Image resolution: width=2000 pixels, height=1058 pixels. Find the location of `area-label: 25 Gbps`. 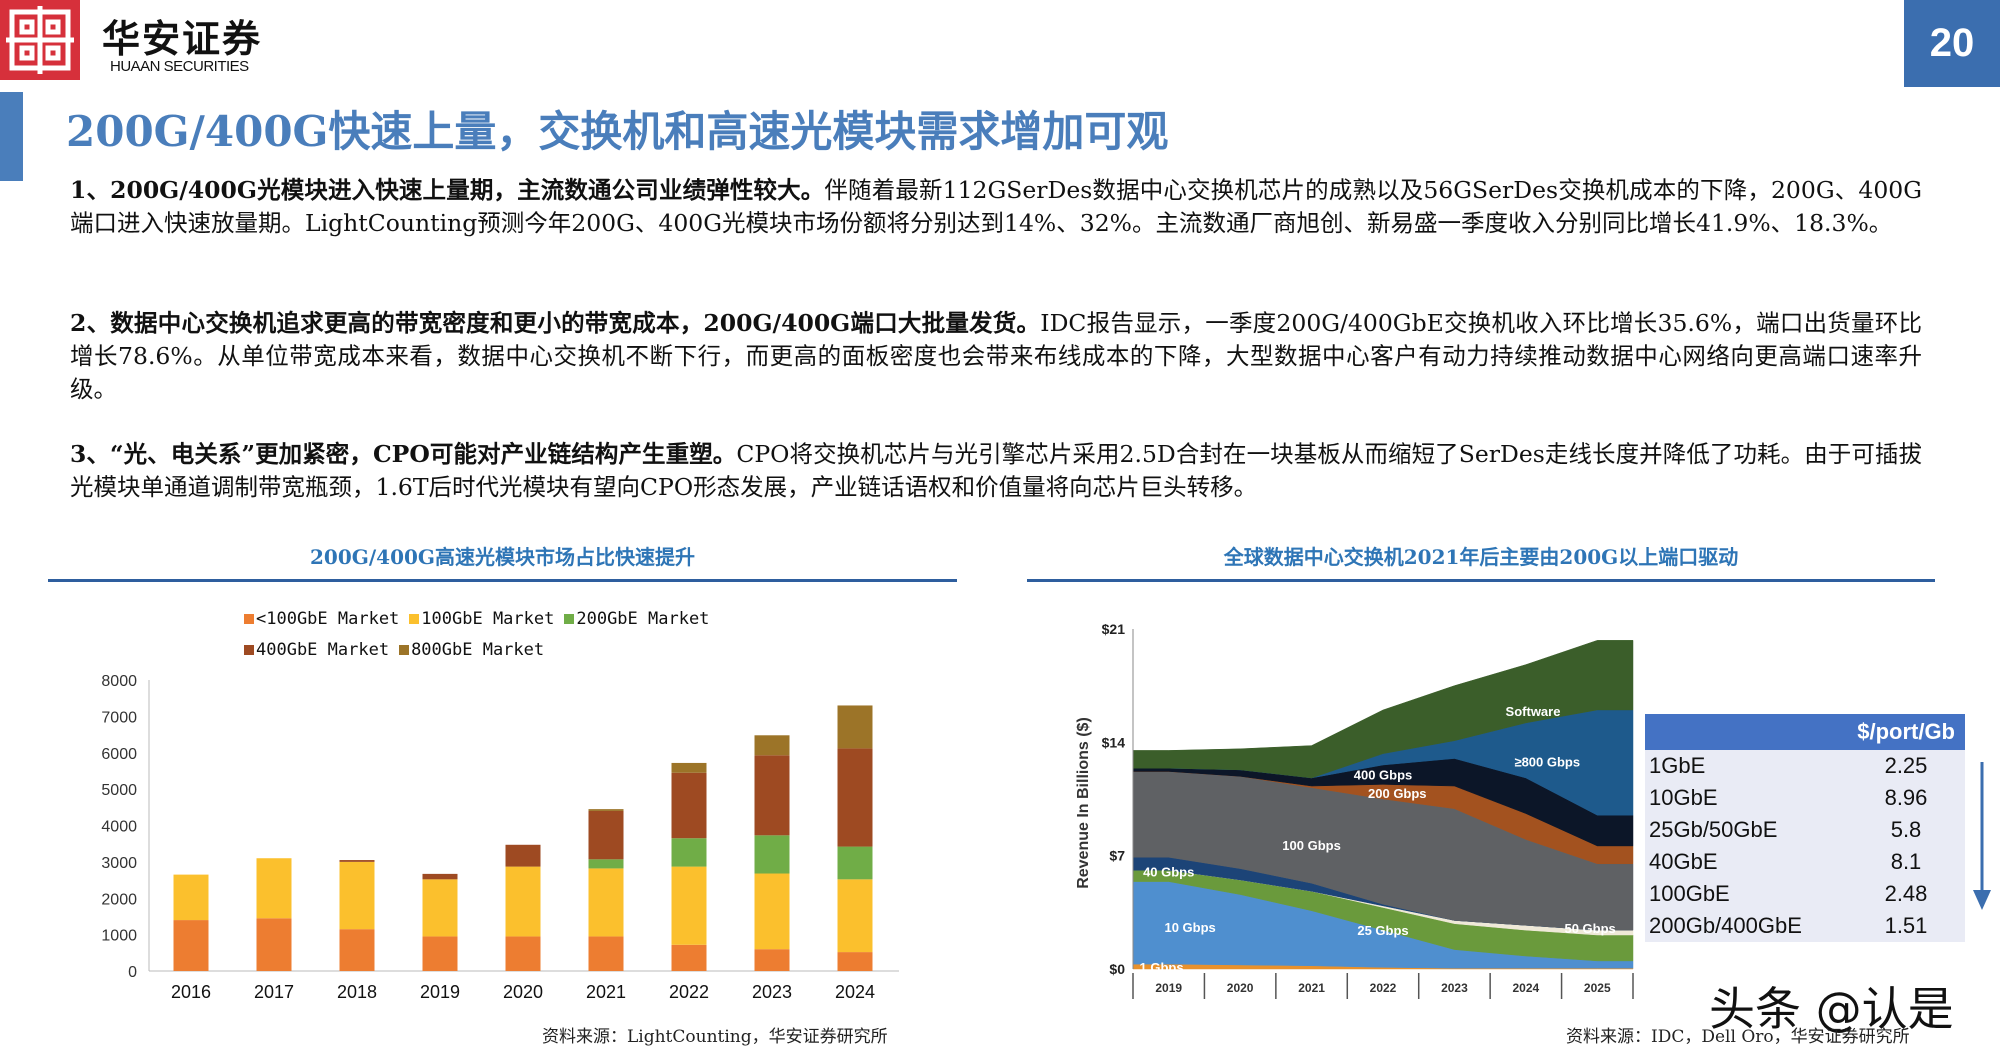

area-label: 25 Gbps is located at coordinates (1382, 930).